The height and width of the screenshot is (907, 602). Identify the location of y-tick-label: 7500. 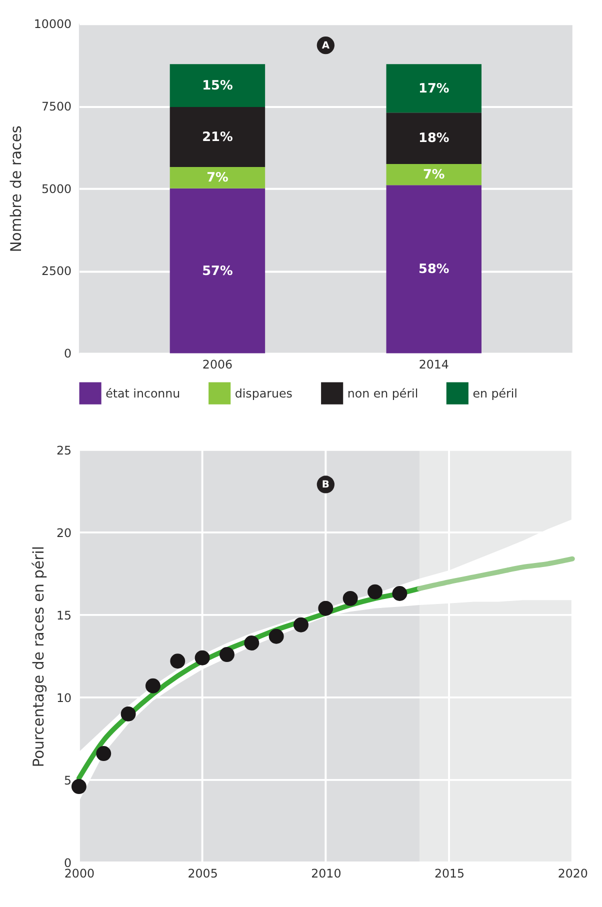
(56, 106).